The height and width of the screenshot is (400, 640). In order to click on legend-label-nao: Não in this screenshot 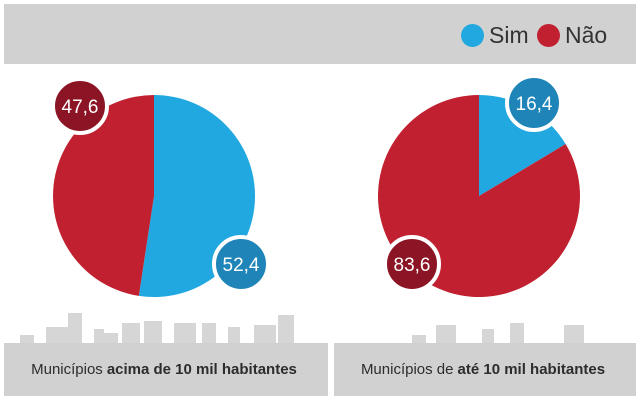, I will do `click(586, 34)`.